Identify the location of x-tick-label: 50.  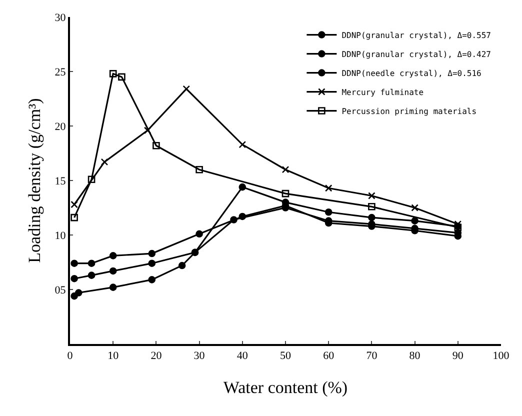
(286, 356).